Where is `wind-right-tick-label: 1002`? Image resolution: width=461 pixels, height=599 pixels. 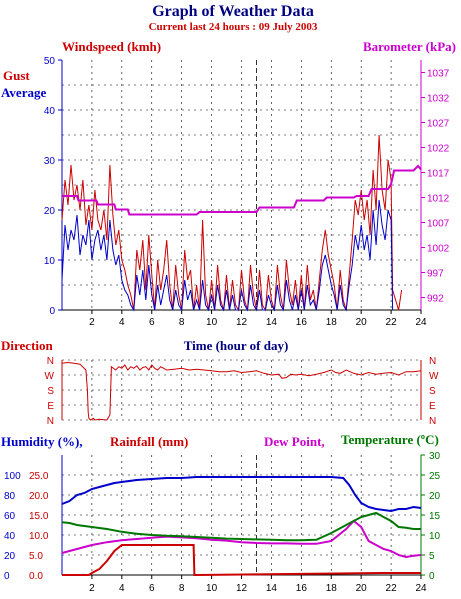 wind-right-tick-label: 1002 is located at coordinates (438, 249).